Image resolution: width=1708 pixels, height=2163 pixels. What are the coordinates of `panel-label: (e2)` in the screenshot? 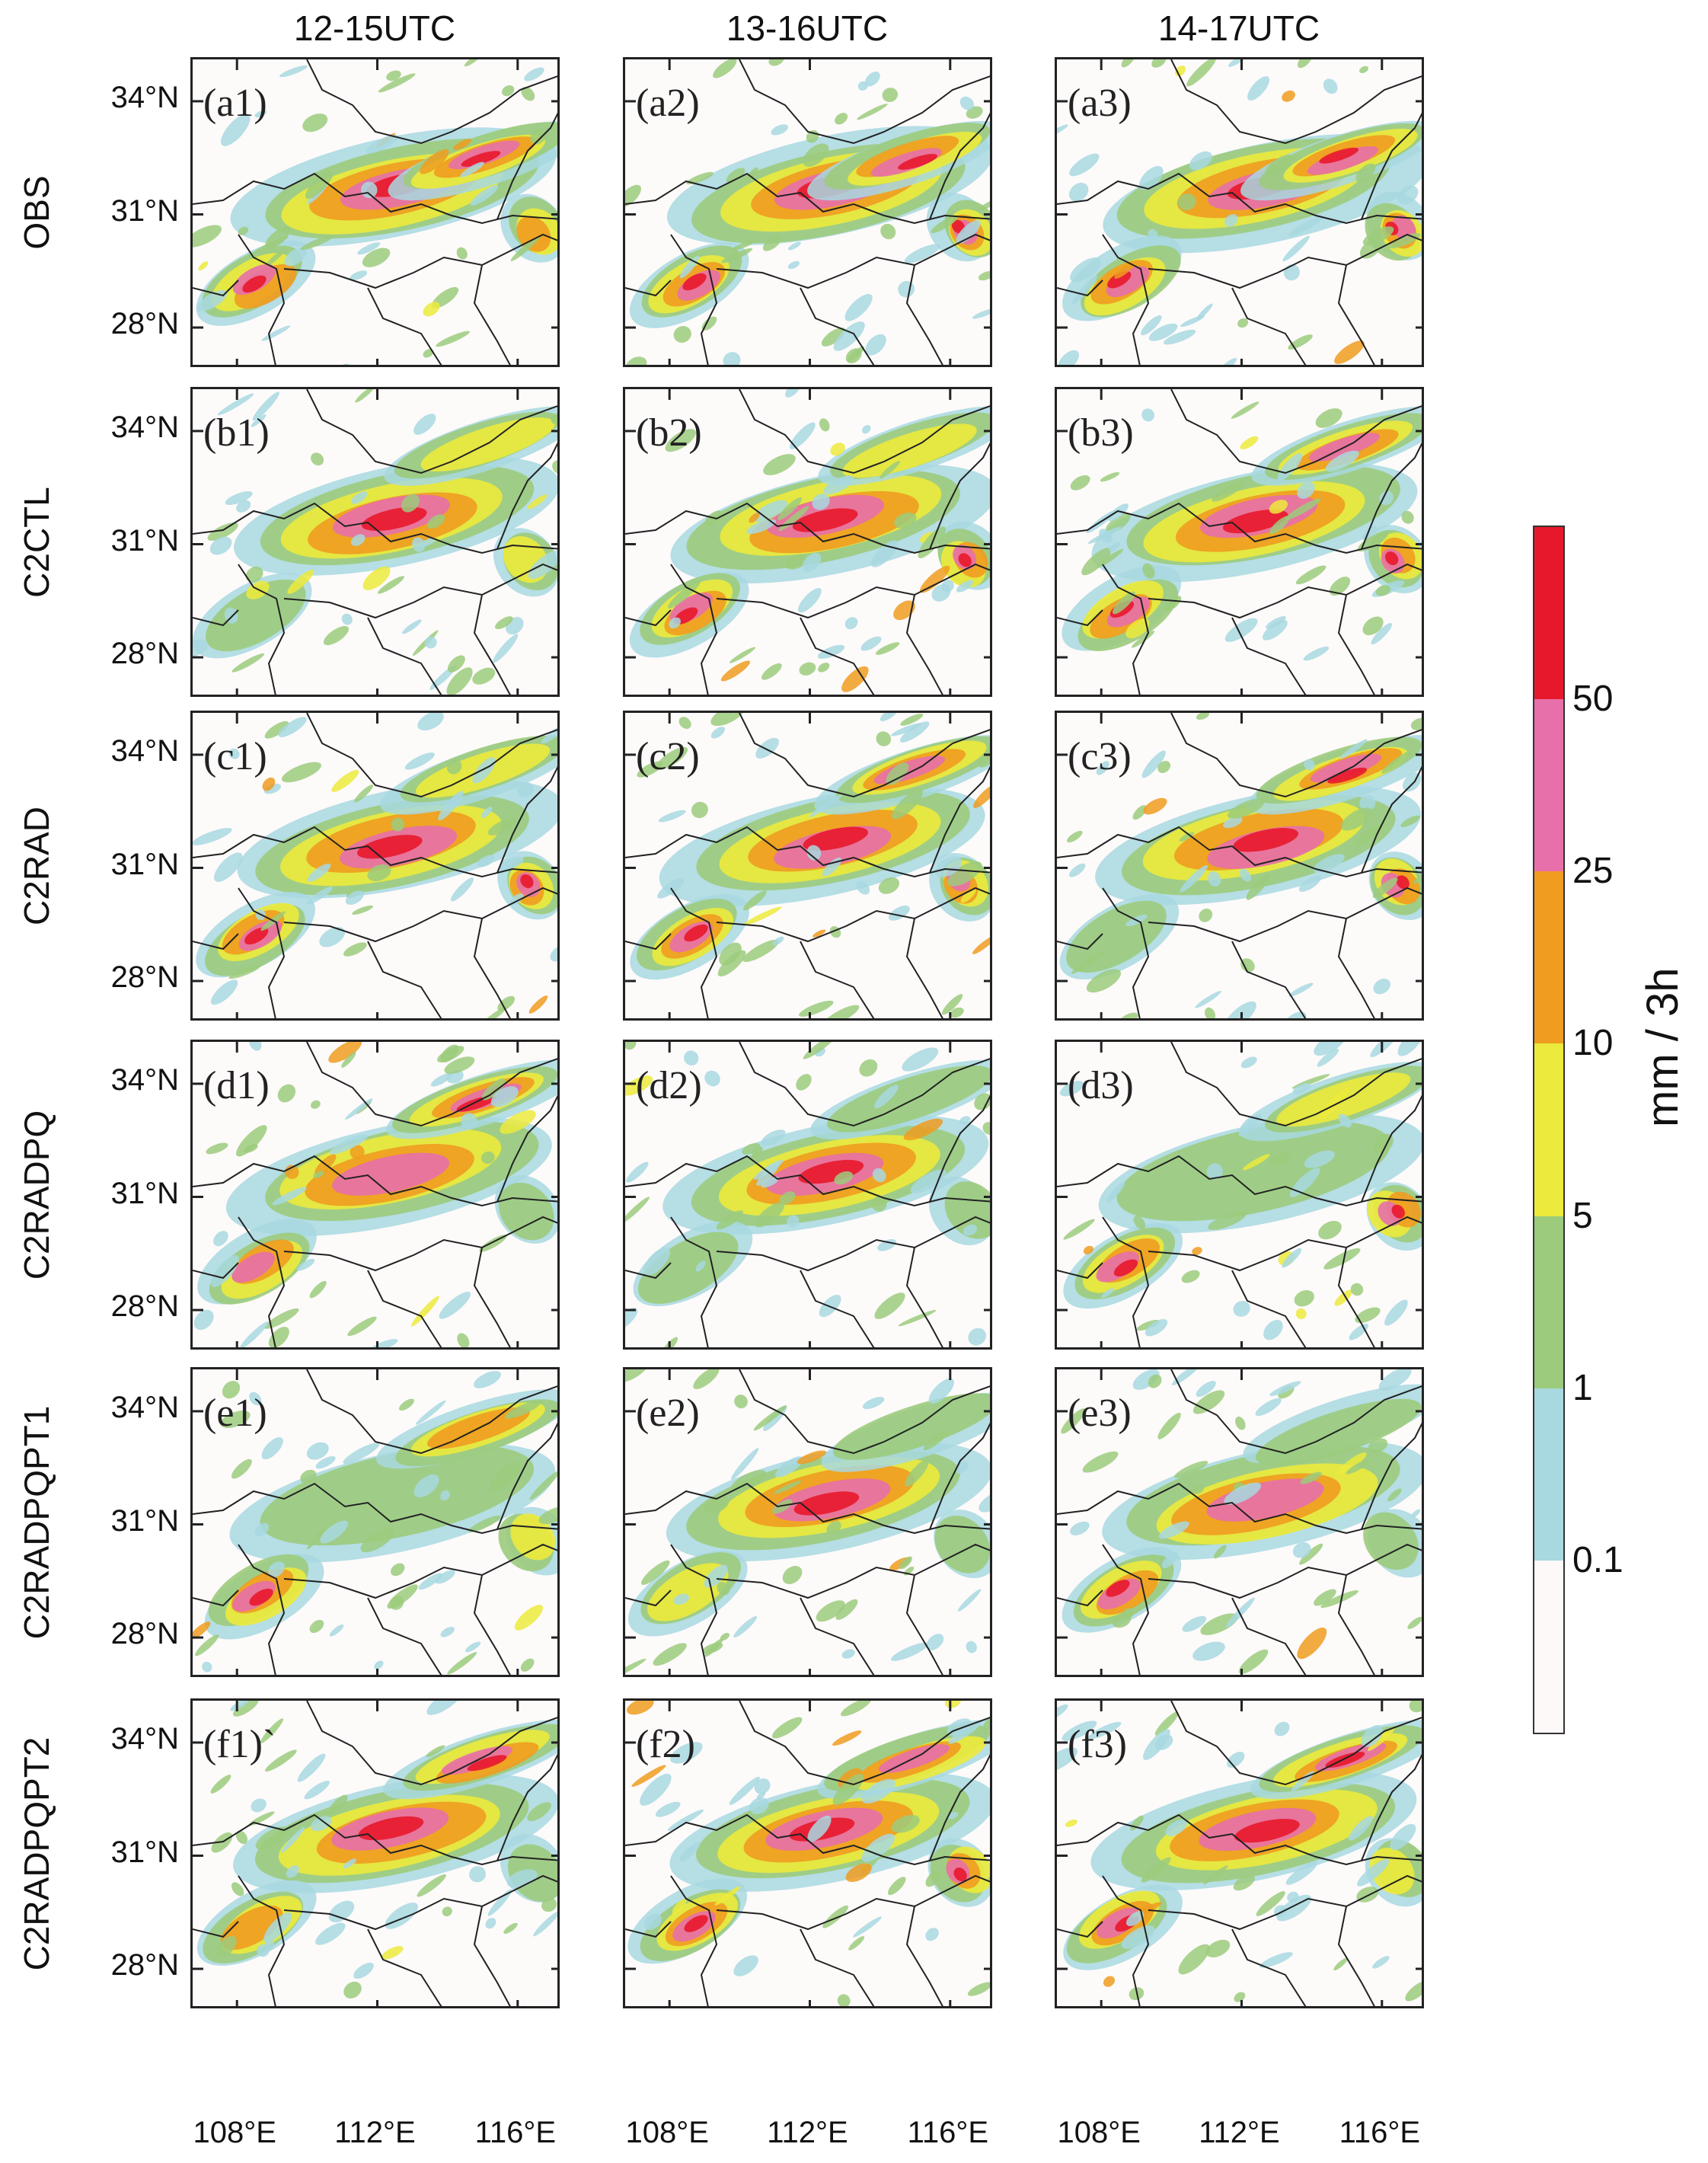 It's located at (668, 1413).